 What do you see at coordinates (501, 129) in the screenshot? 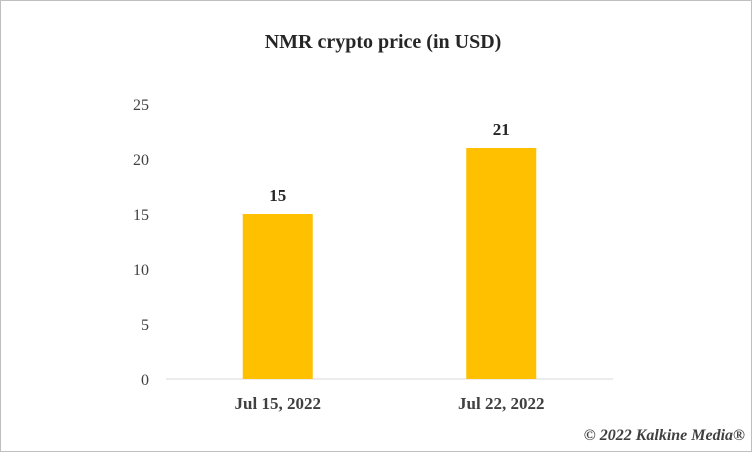
I see `data-label: 21` at bounding box center [501, 129].